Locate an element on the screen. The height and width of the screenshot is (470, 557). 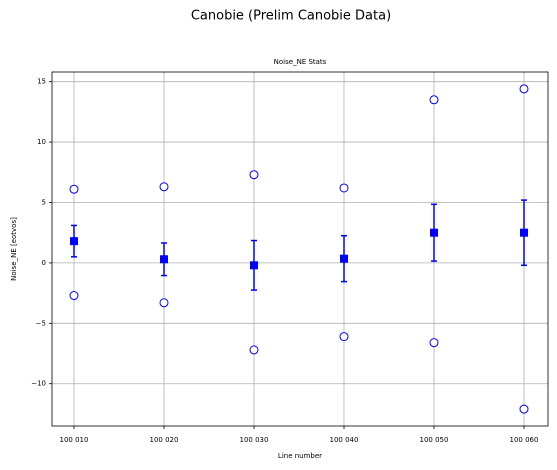
x-axis-label: Line number is located at coordinates (300, 456).